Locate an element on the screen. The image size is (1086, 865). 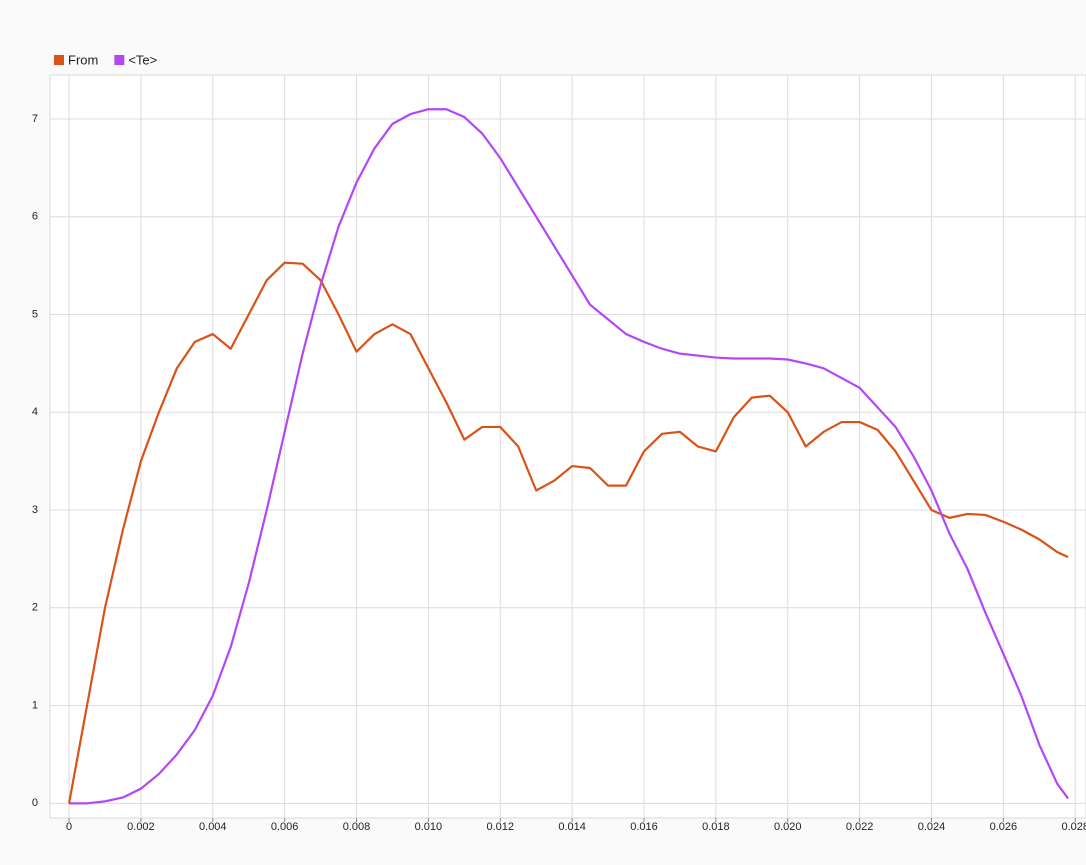
y-tick-label: 5 is located at coordinates (35, 314).